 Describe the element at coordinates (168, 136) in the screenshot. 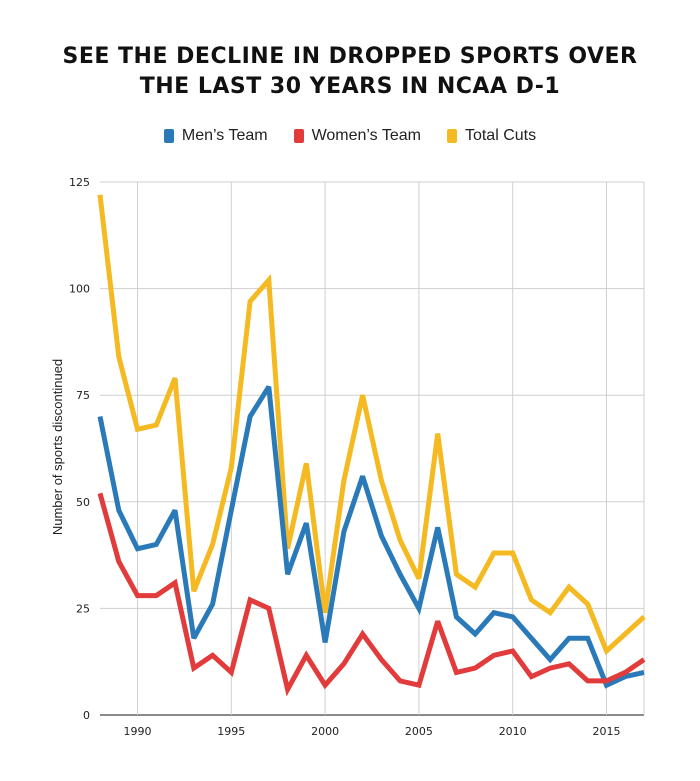

I see `legend-swatch-mens` at that location.